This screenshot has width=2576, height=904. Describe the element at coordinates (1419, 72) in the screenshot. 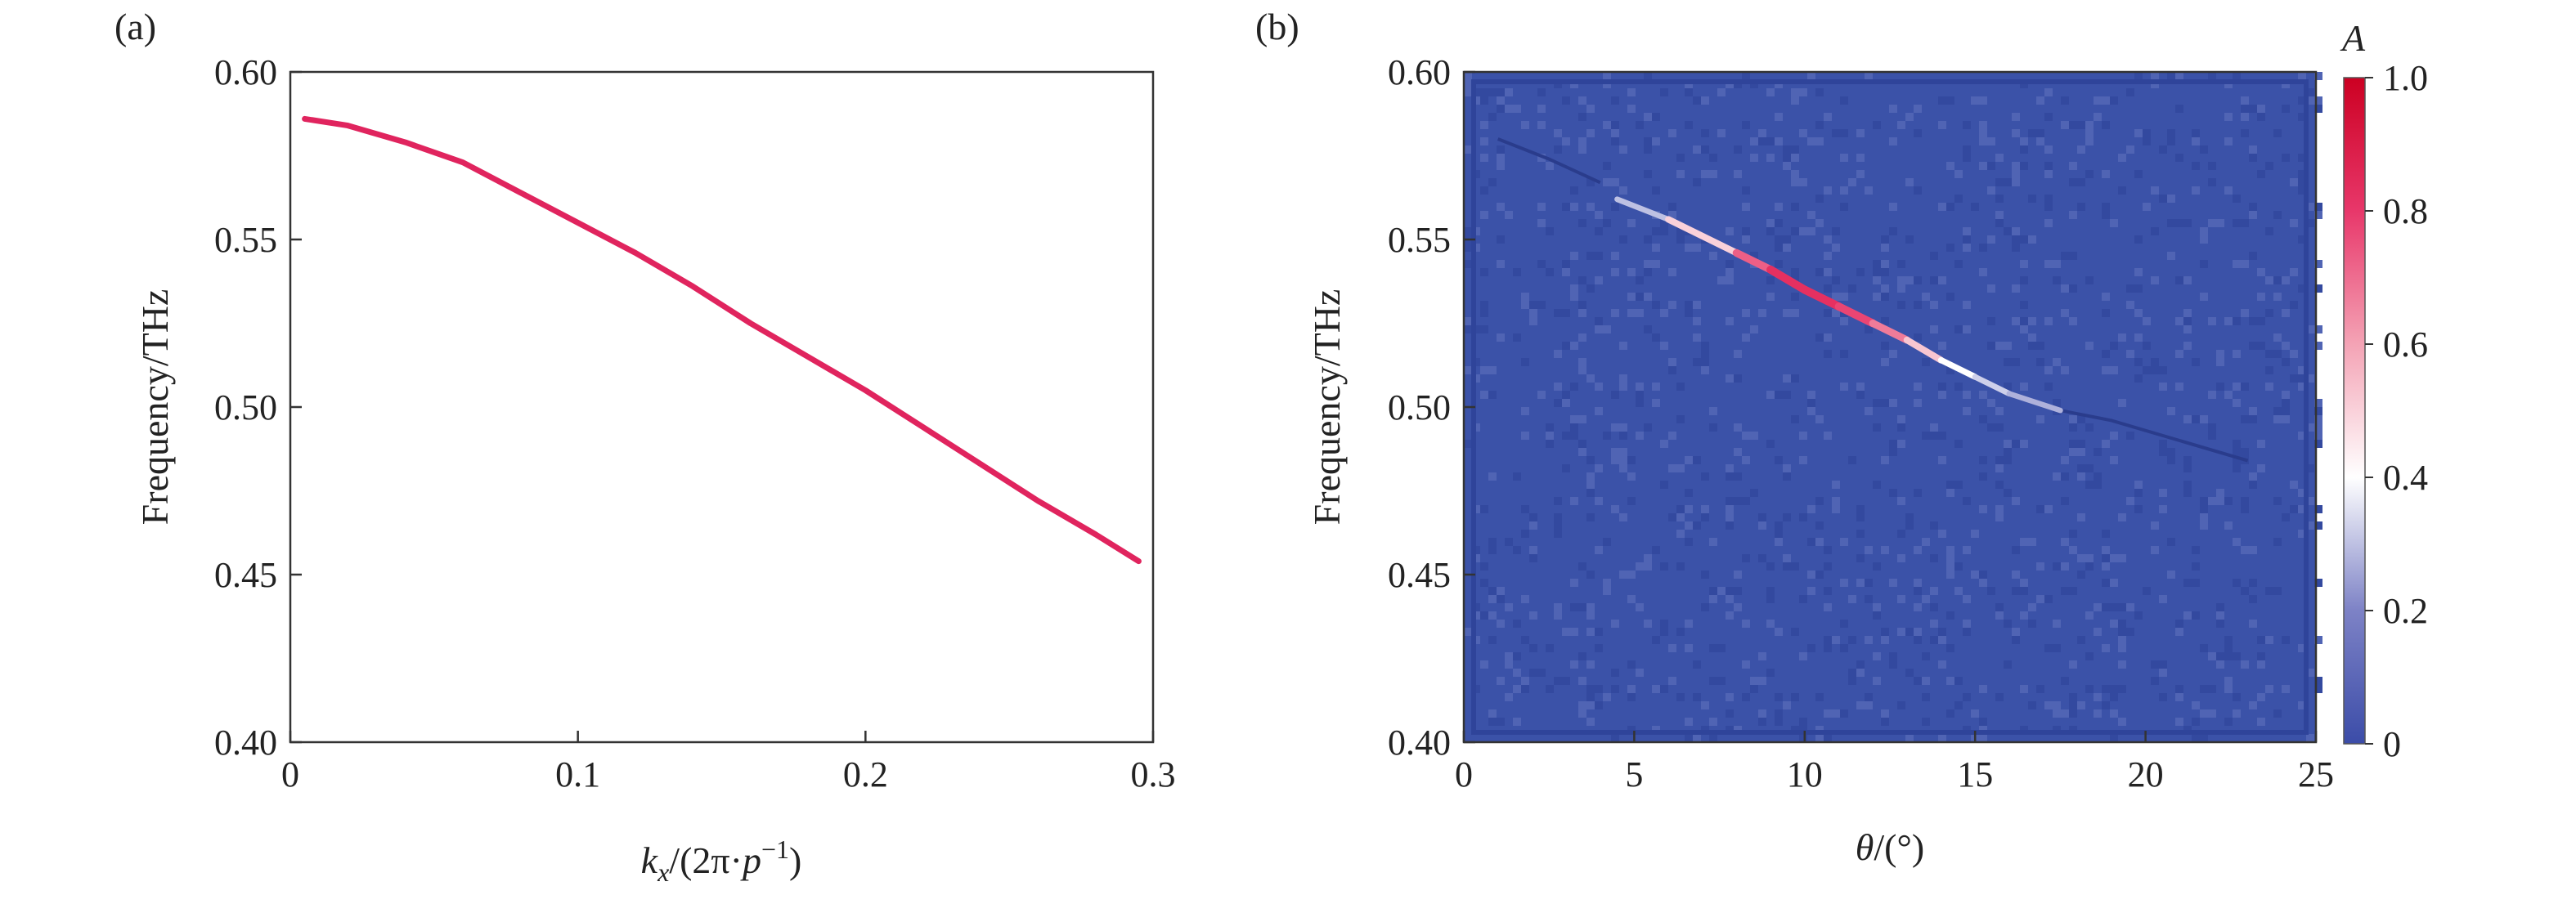

I see `panel-b-ytick-label: 0.60` at that location.